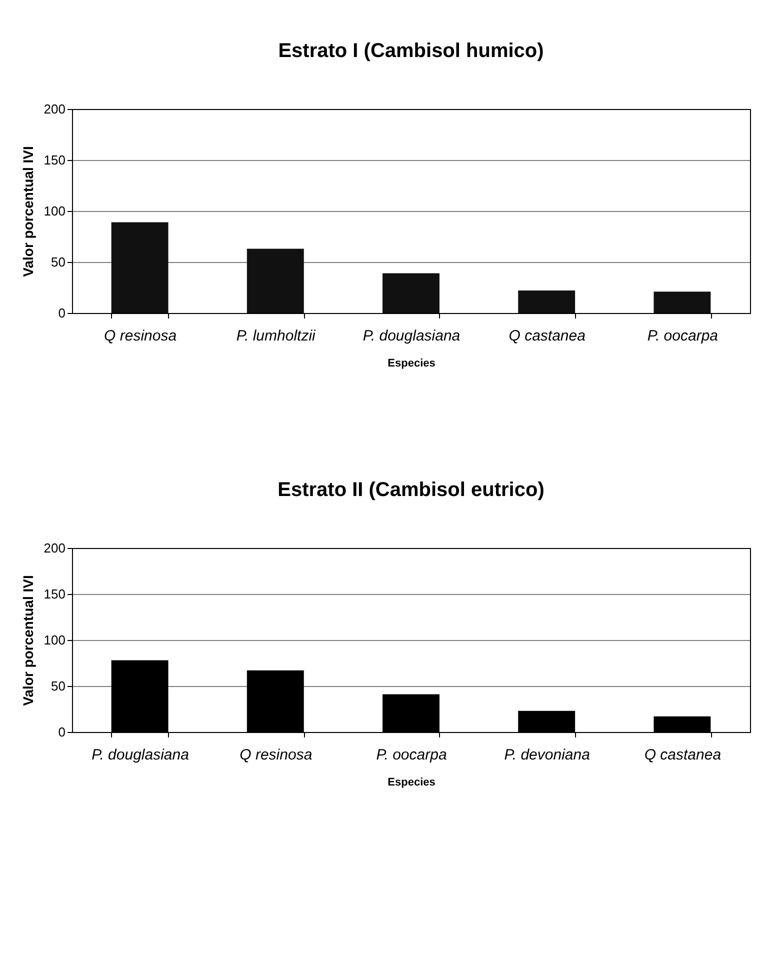 The width and height of the screenshot is (782, 960). I want to click on chart-title: Estrato II (Cambisol eutrico), so click(411, 490).